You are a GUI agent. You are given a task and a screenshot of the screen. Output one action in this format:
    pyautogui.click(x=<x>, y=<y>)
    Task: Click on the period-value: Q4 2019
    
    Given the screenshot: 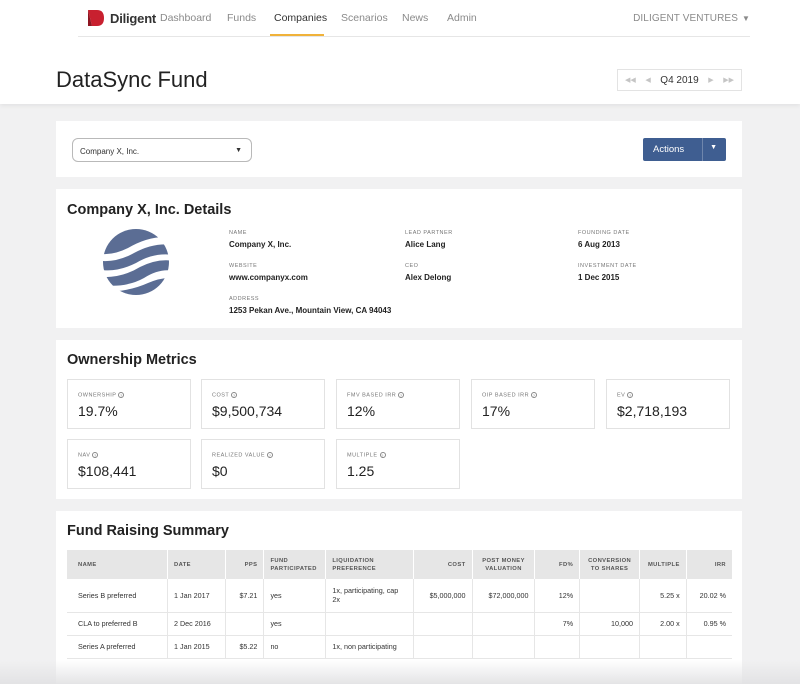 What is the action you would take?
    pyautogui.click(x=679, y=80)
    